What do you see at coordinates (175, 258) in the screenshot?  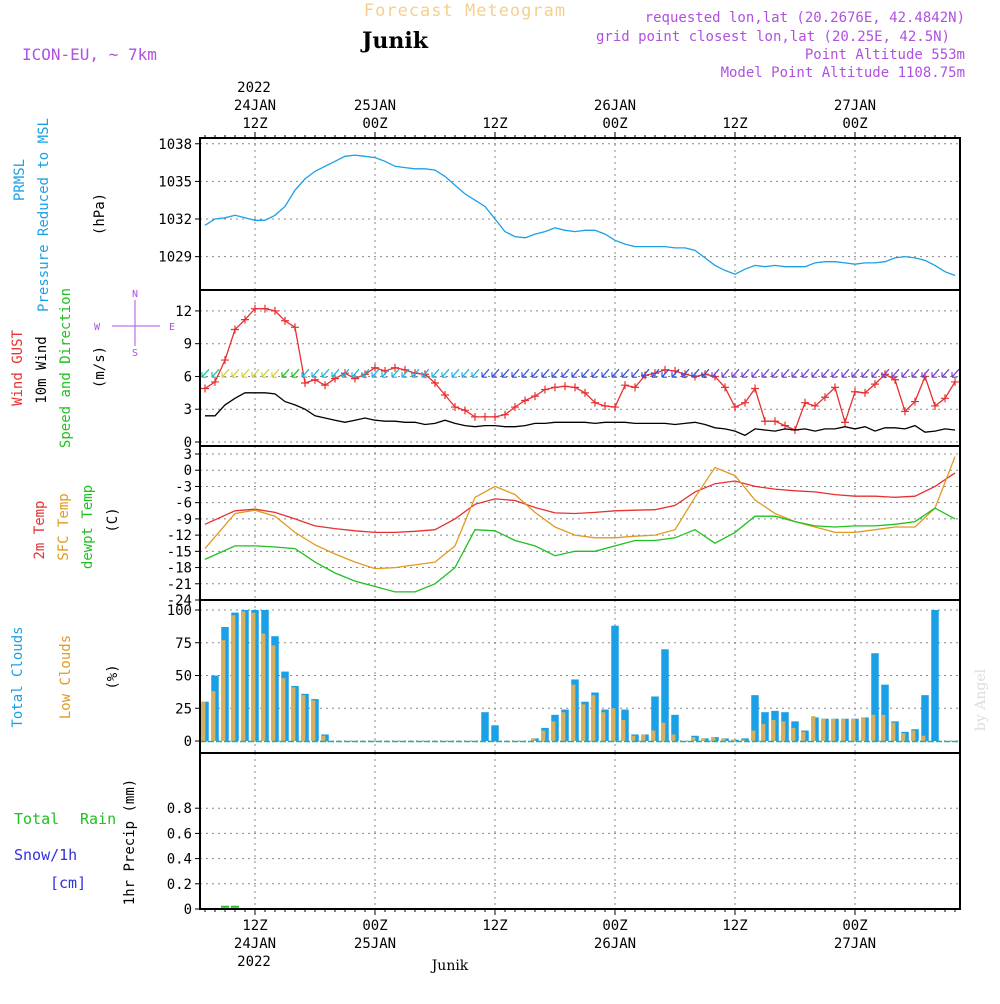 I see `y-tick-label: 1029` at bounding box center [175, 258].